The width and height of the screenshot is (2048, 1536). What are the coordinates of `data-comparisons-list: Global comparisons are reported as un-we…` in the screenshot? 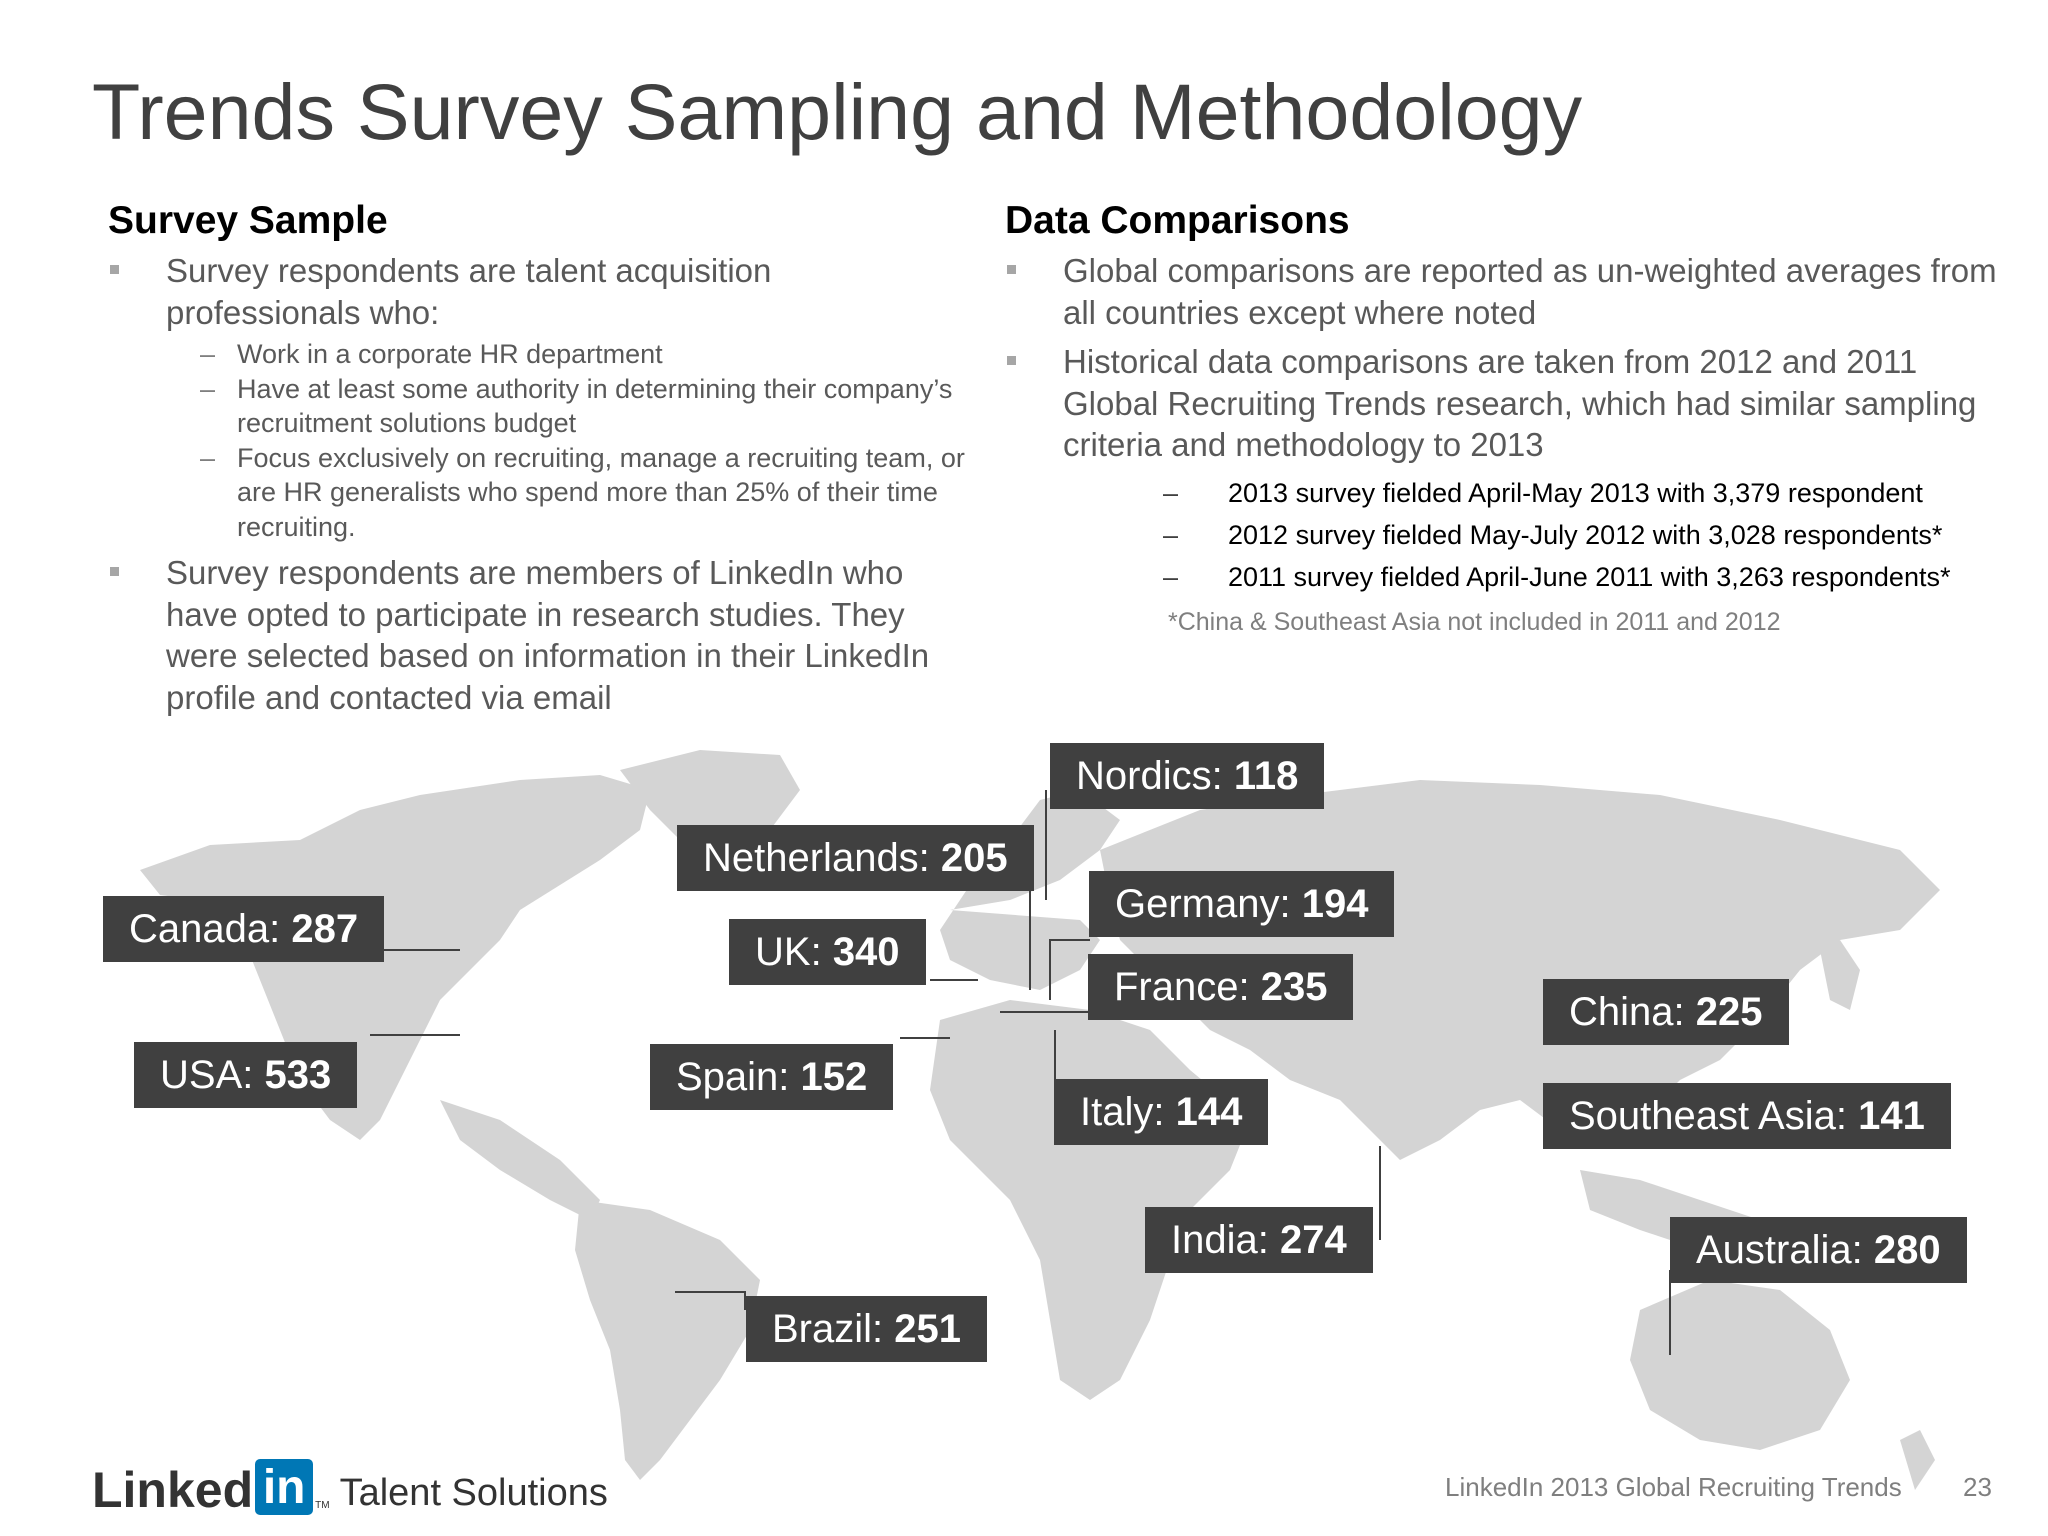 It's located at (1505, 424).